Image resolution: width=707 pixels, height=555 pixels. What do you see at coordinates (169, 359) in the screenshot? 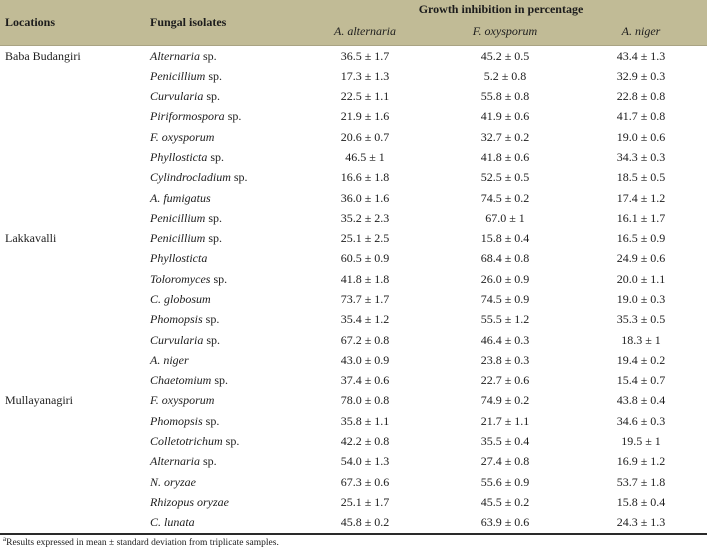
I see `isolate-name: A. niger` at bounding box center [169, 359].